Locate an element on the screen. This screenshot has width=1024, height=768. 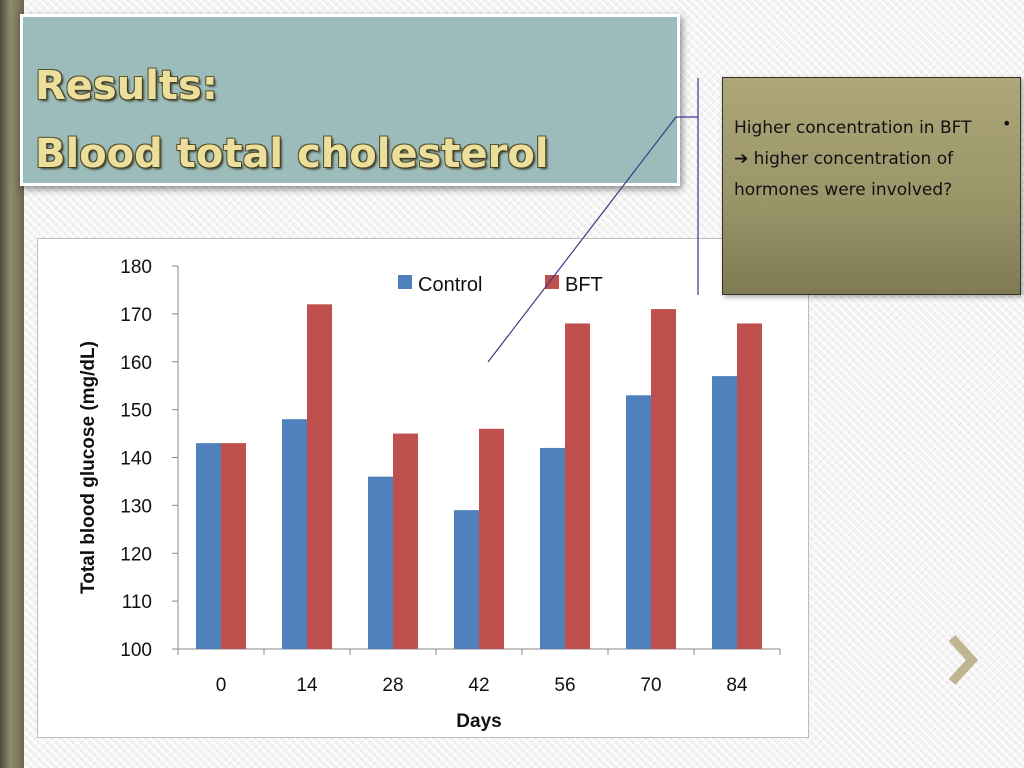
legend-label-bft: BFT is located at coordinates (584, 285).